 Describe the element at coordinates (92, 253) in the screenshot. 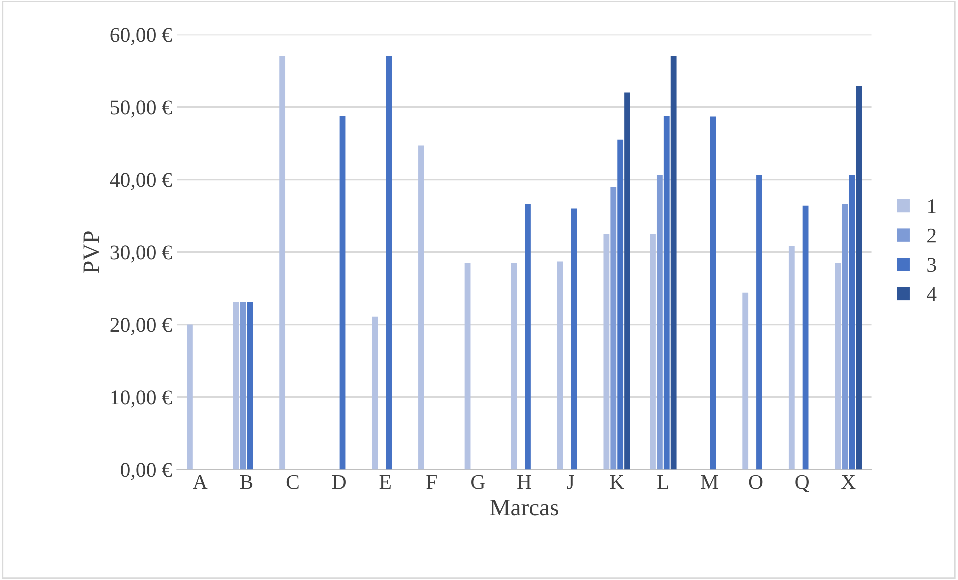

I see `y-axis-title: PVP` at that location.